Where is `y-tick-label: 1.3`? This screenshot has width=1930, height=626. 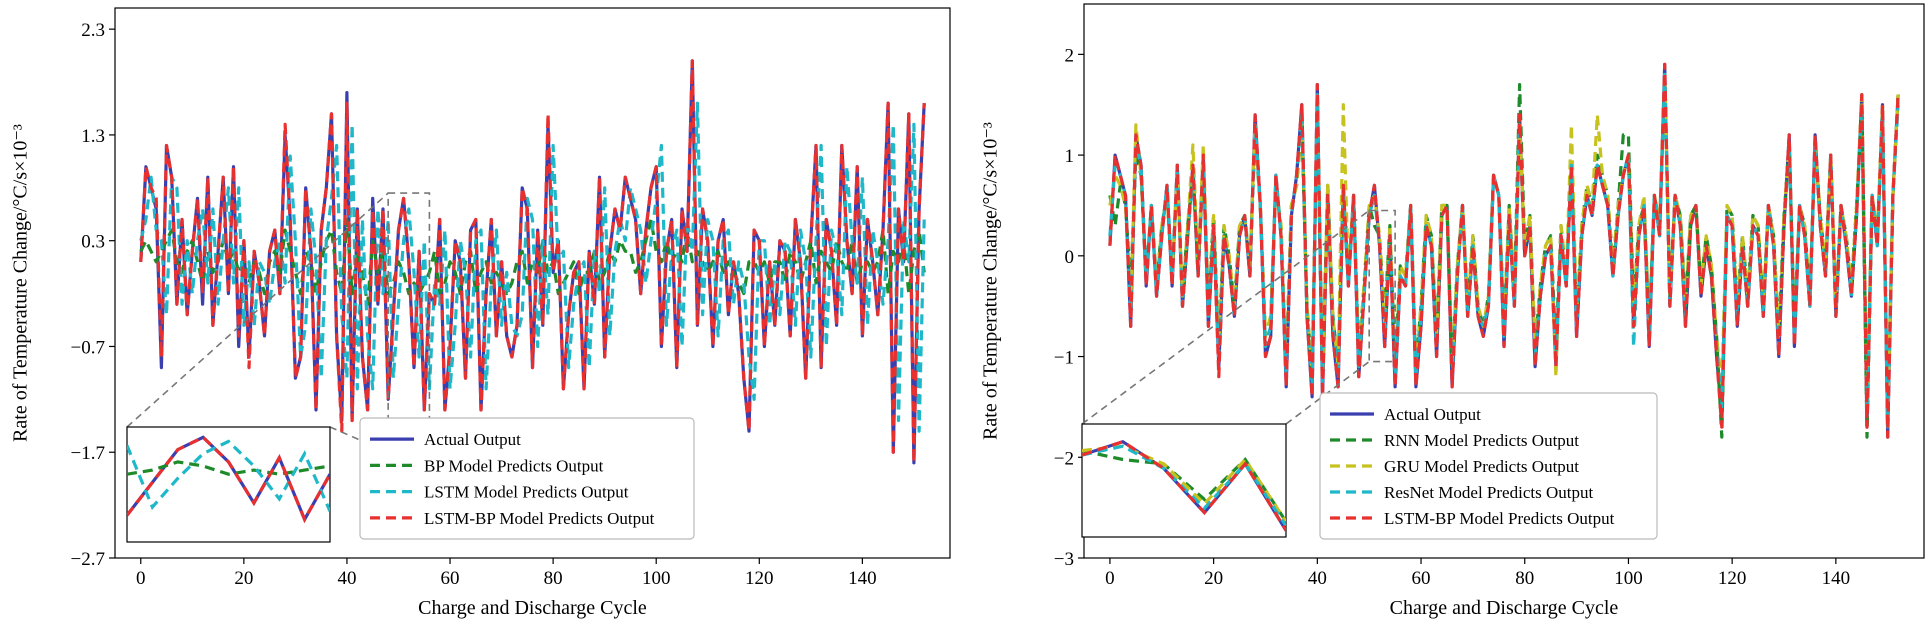 y-tick-label: 1.3 is located at coordinates (93, 136).